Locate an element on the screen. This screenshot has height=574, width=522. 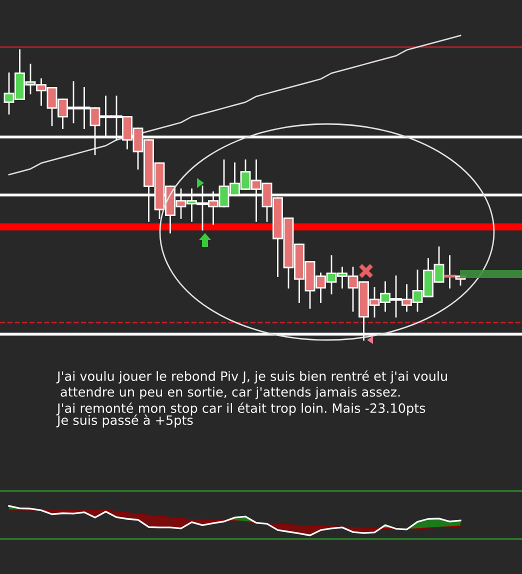
text: Je suis passé à +5pts is located at coordinates (124, 421).